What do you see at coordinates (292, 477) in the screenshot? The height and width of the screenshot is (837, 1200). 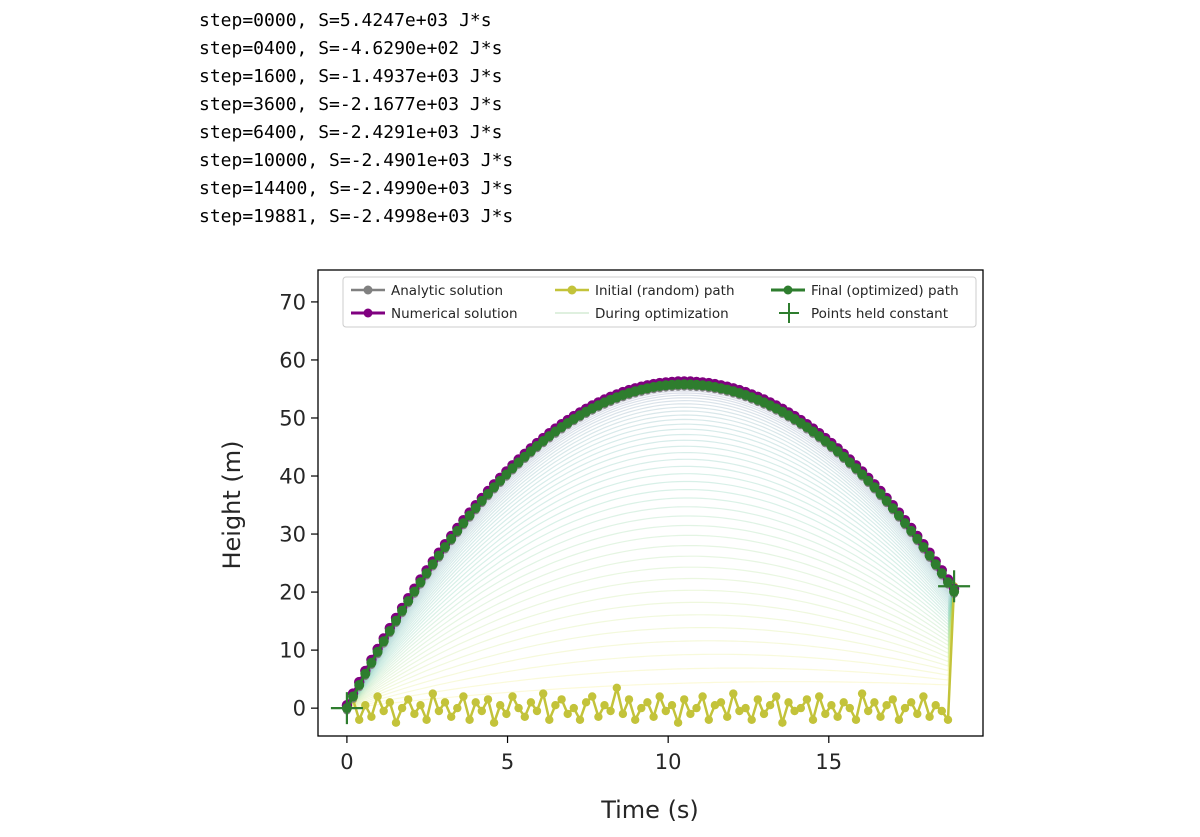 I see `y-tick-label: 40` at bounding box center [292, 477].